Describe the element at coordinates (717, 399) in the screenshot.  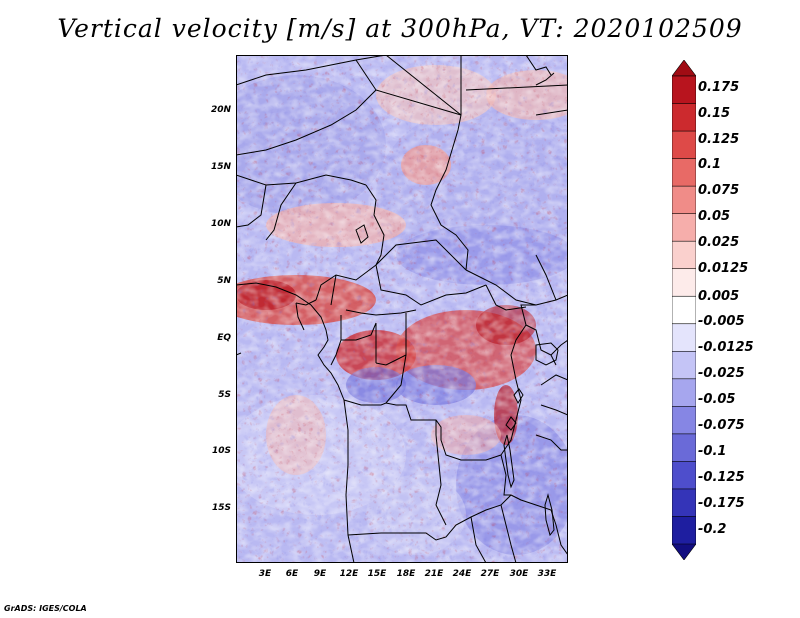
I see `colorbar-label: -0.05` at that location.